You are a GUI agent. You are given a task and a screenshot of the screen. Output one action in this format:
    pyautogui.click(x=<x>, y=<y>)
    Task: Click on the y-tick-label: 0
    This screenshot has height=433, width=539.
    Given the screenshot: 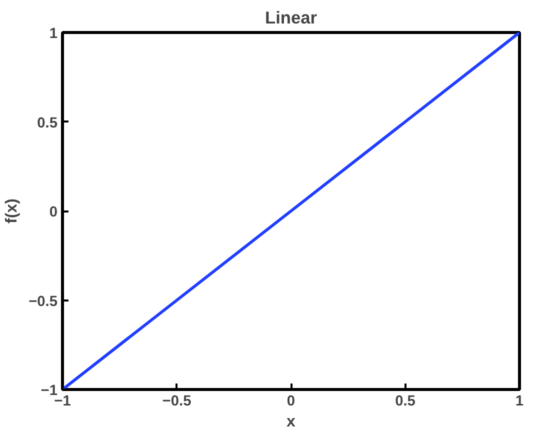 What is the action you would take?
    pyautogui.click(x=53, y=212)
    